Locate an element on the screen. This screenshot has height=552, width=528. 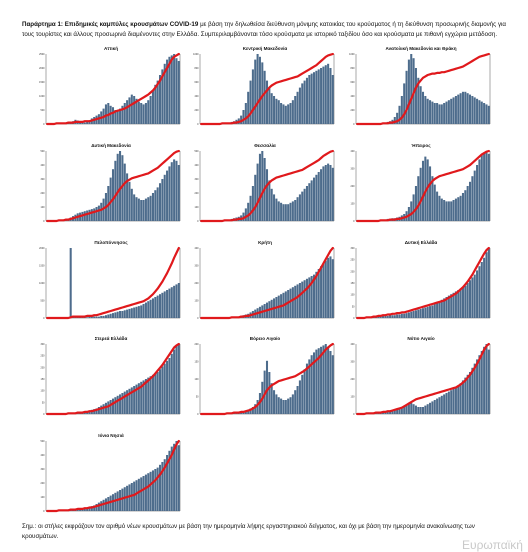
chart-plot: 0 200 400 600 800 1000 is located at coordinates (264, 89).